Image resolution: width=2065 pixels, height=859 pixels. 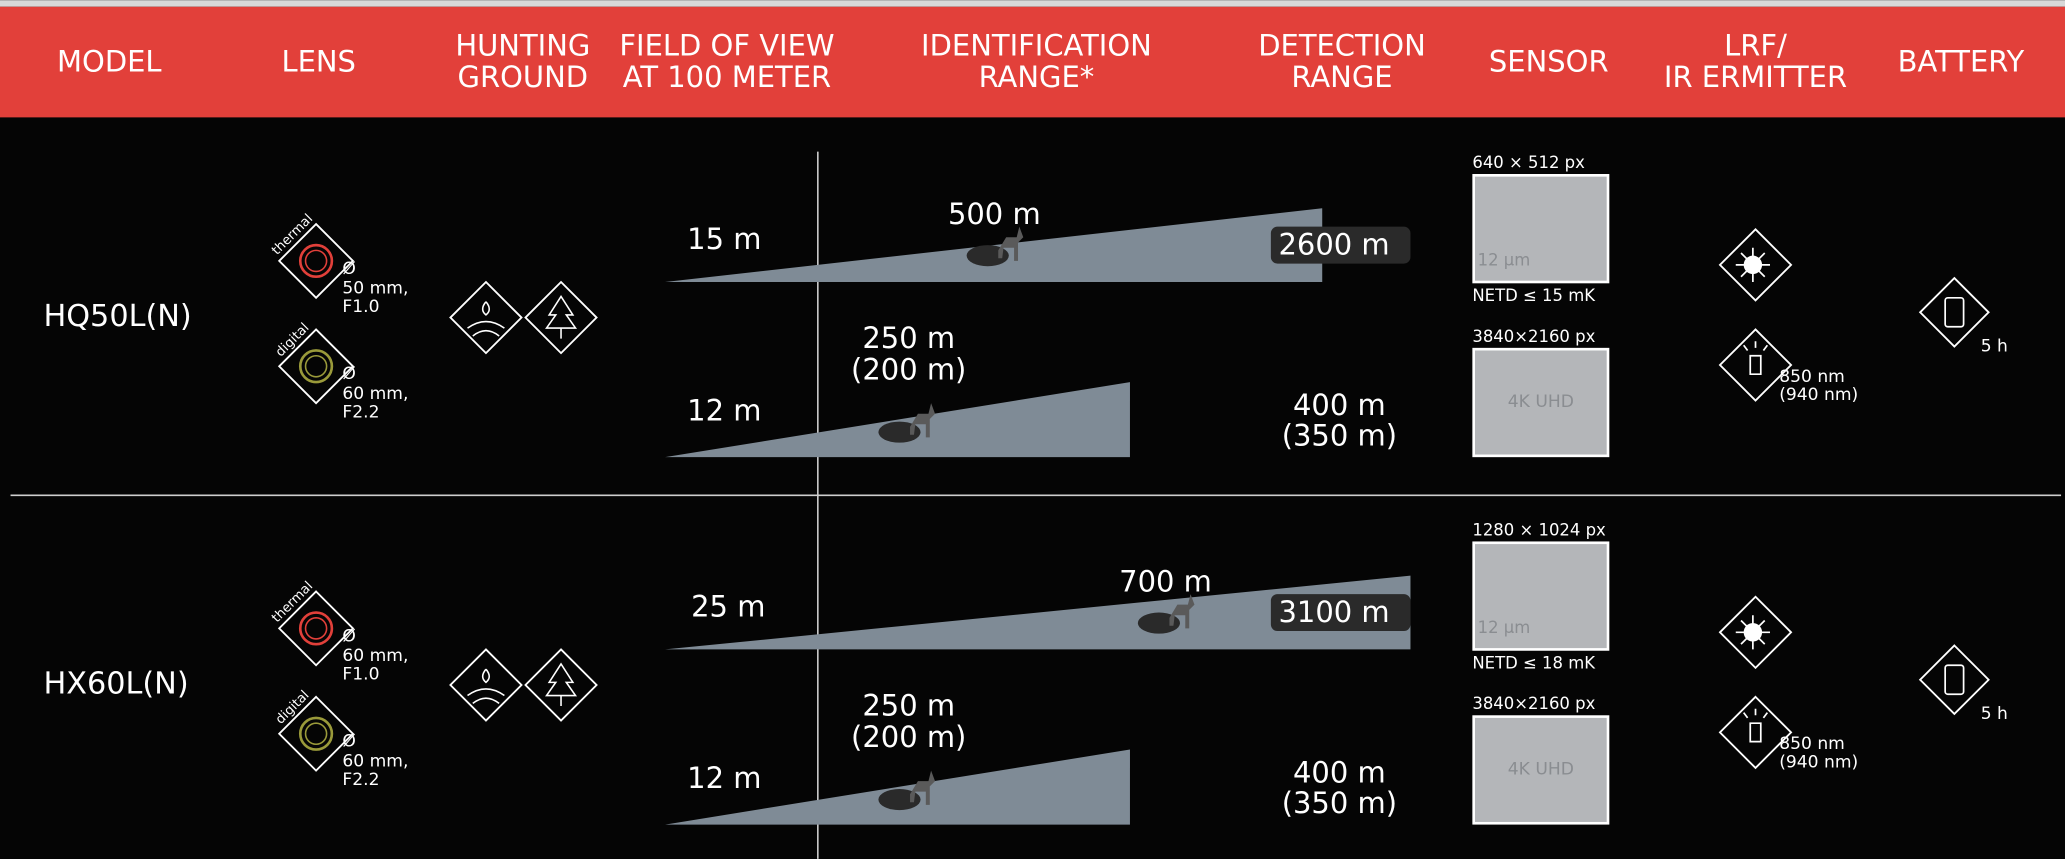 I want to click on lens-spec: 50 mm,, so click(x=375, y=289).